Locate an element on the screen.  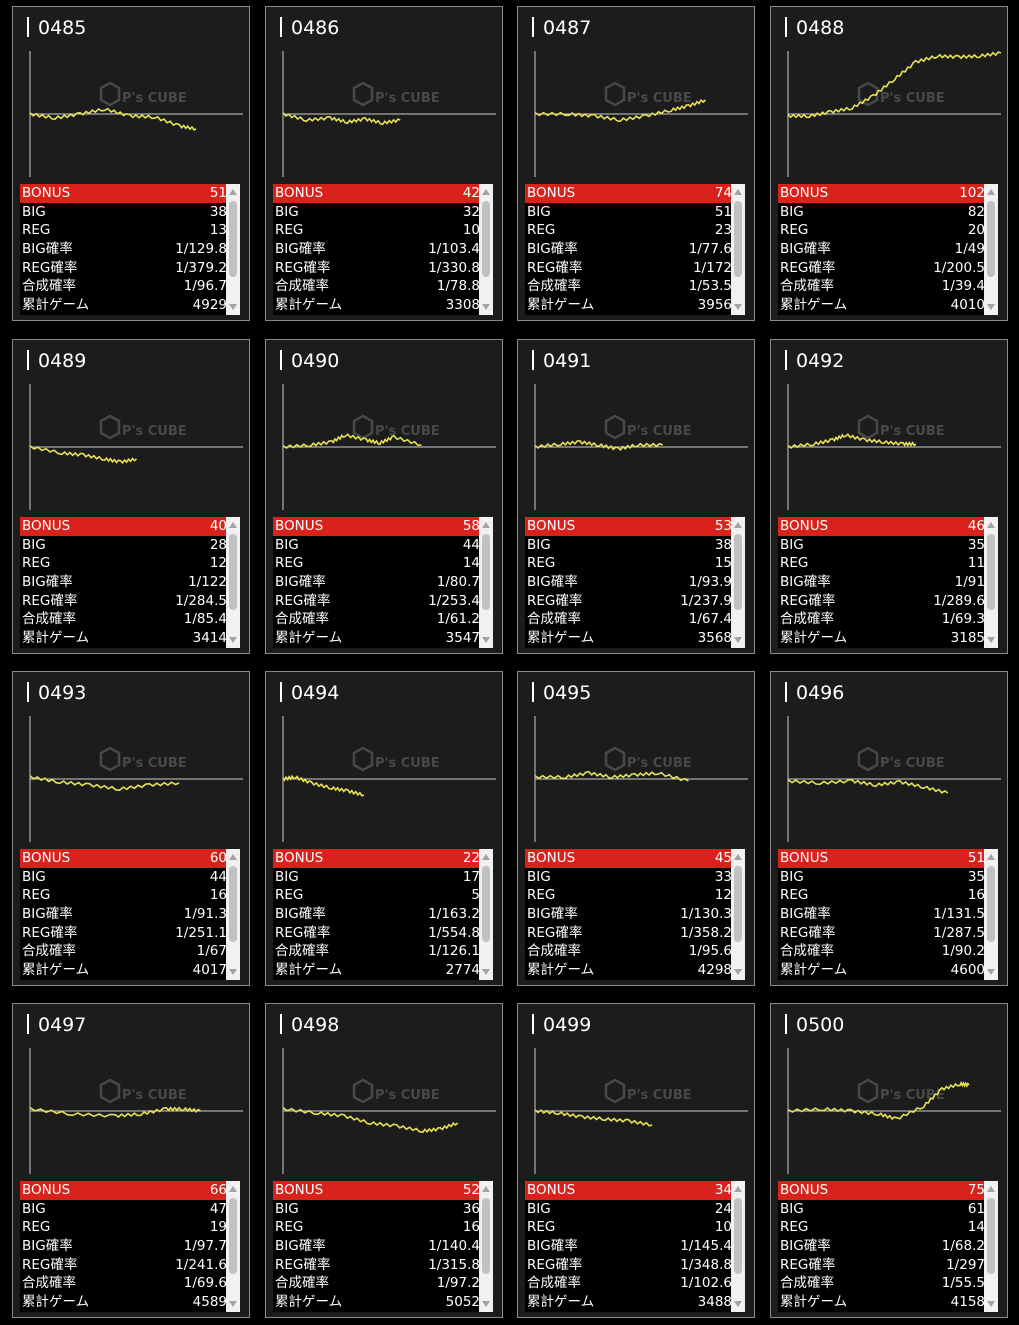
games-row: 累計ゲーム 3956 is located at coordinates (630, 305).